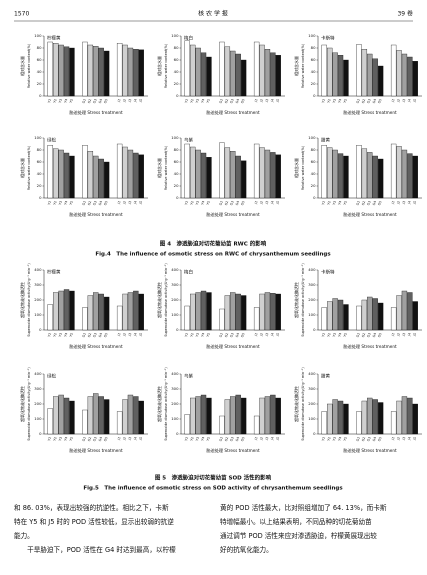 This screenshot has height=575, width=427. What do you see at coordinates (38, 388) in the screenshot?
I see `y-tick-label: 300` at bounding box center [38, 388].